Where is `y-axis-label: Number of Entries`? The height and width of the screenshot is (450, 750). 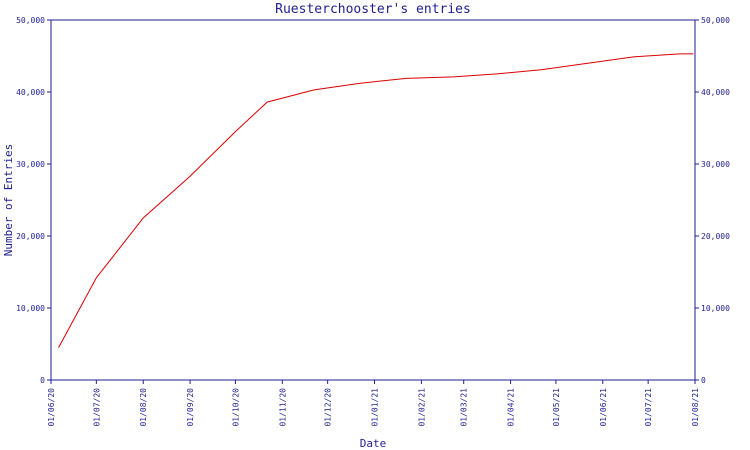
y-axis-label: Number of Entries is located at coordinates (8, 200).